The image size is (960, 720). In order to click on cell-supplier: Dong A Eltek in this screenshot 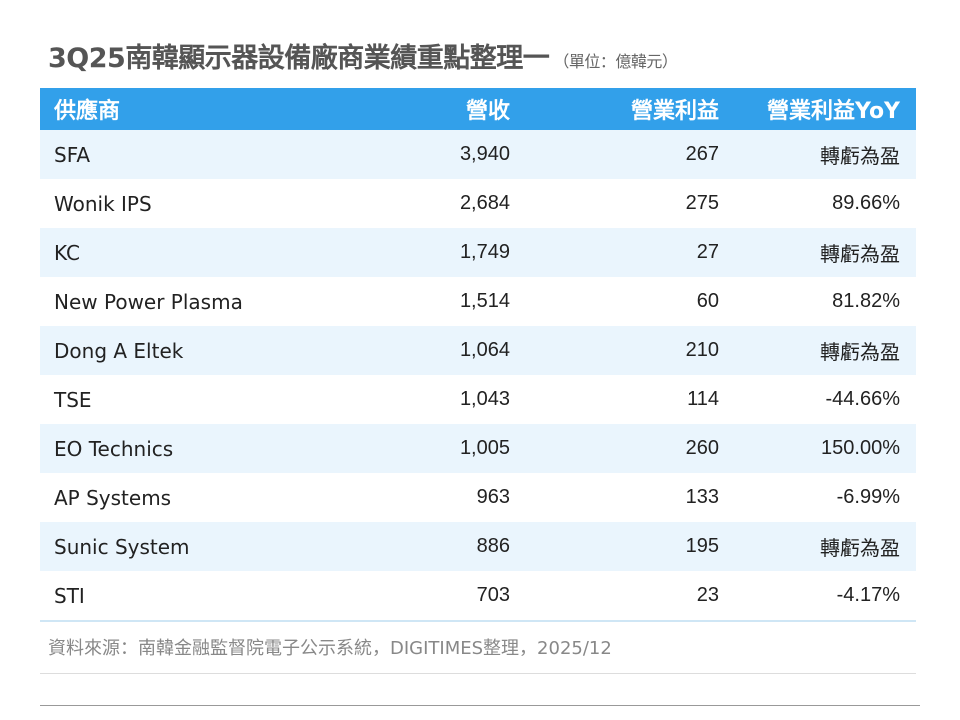, I will do `click(217, 350)`.